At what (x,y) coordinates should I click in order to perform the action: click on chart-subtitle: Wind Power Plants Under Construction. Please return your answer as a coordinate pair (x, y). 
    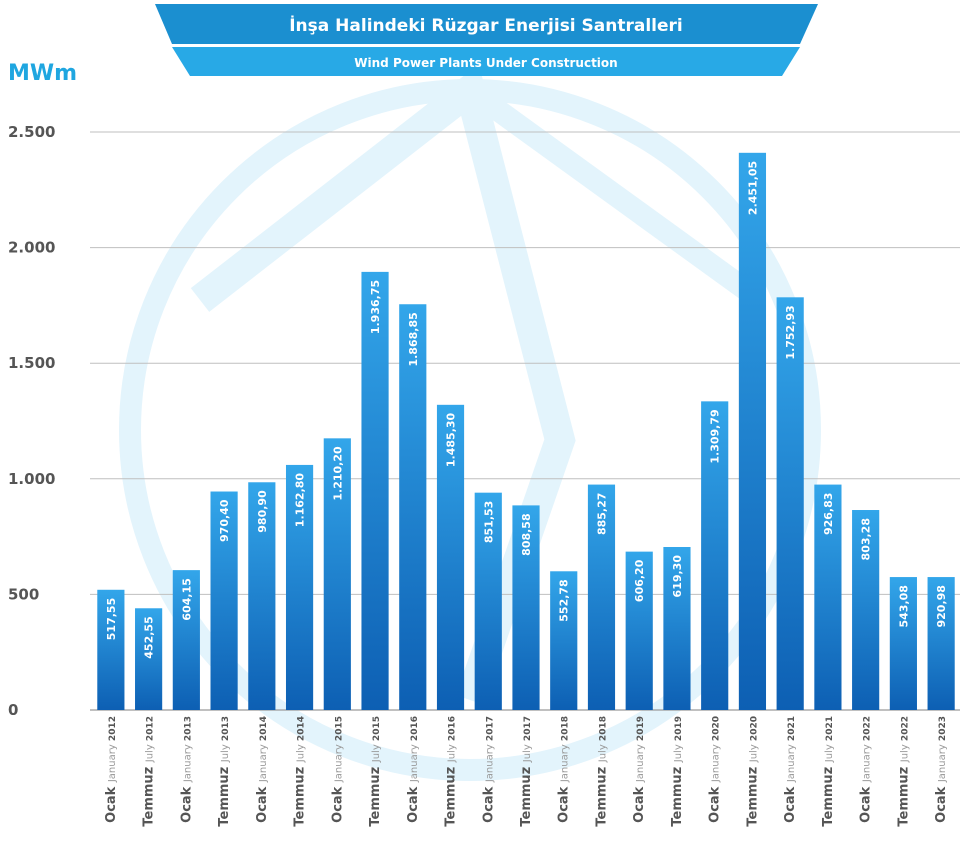
    Looking at the image, I should click on (485, 63).